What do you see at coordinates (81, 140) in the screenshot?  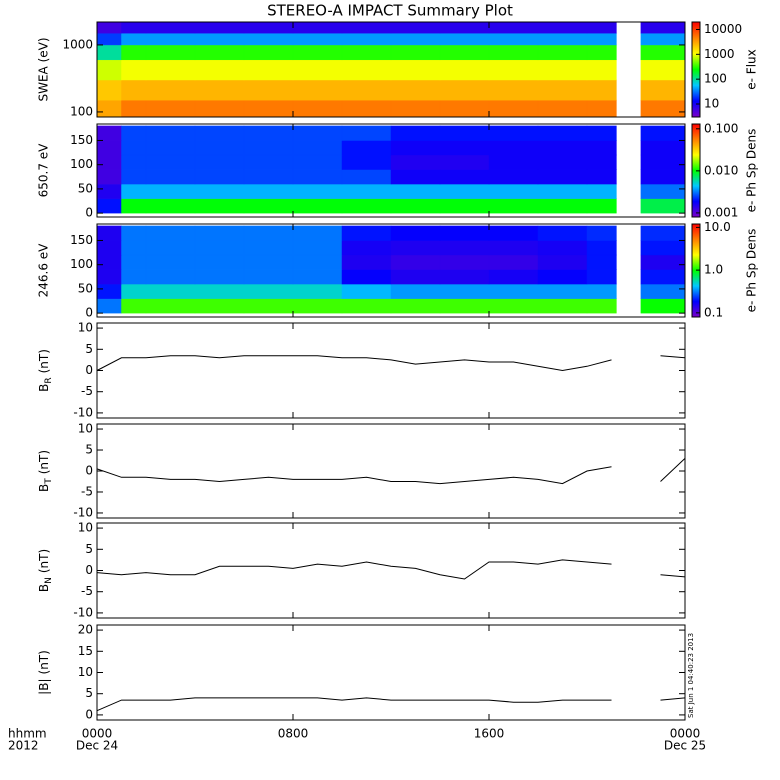 I see `y-tick-label: 150` at bounding box center [81, 140].